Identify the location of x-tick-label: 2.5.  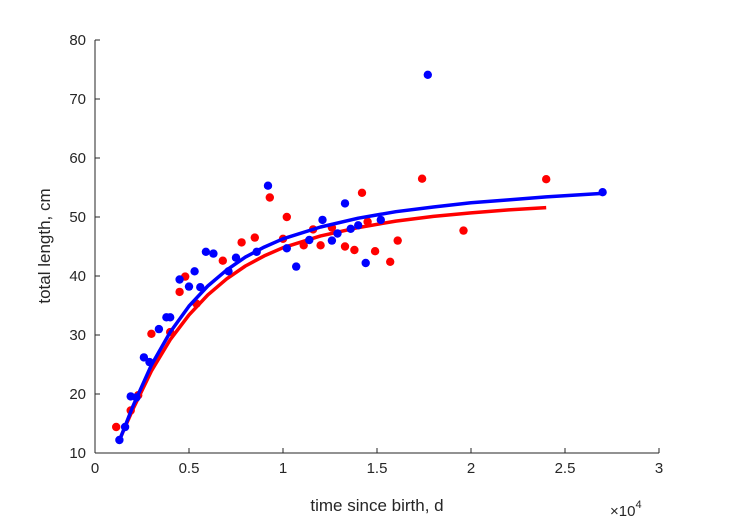
(565, 468).